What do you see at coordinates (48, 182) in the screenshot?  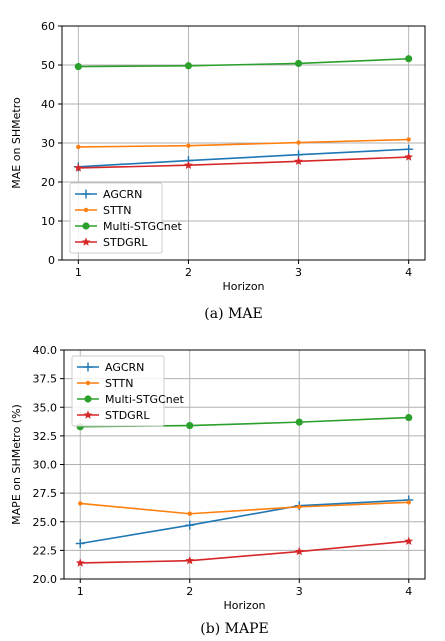 I see `y-tick-label: 20` at bounding box center [48, 182].